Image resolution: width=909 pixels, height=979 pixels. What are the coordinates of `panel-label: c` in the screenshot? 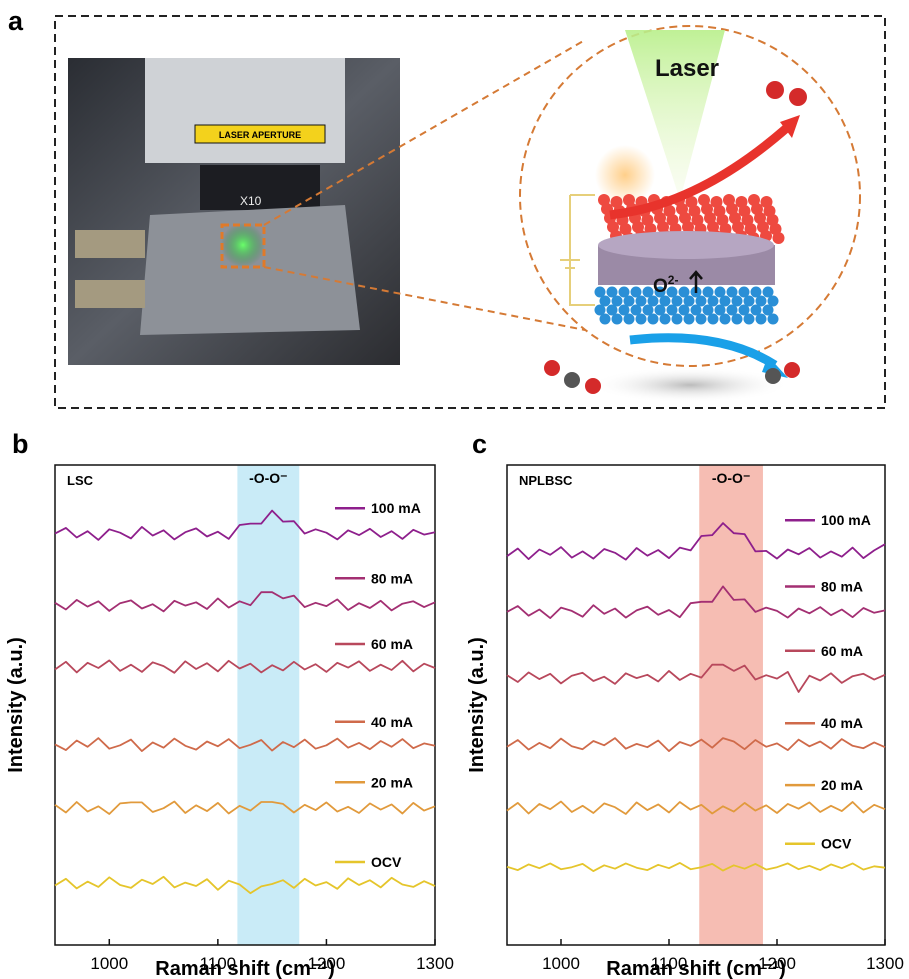 It's located at (479, 444).